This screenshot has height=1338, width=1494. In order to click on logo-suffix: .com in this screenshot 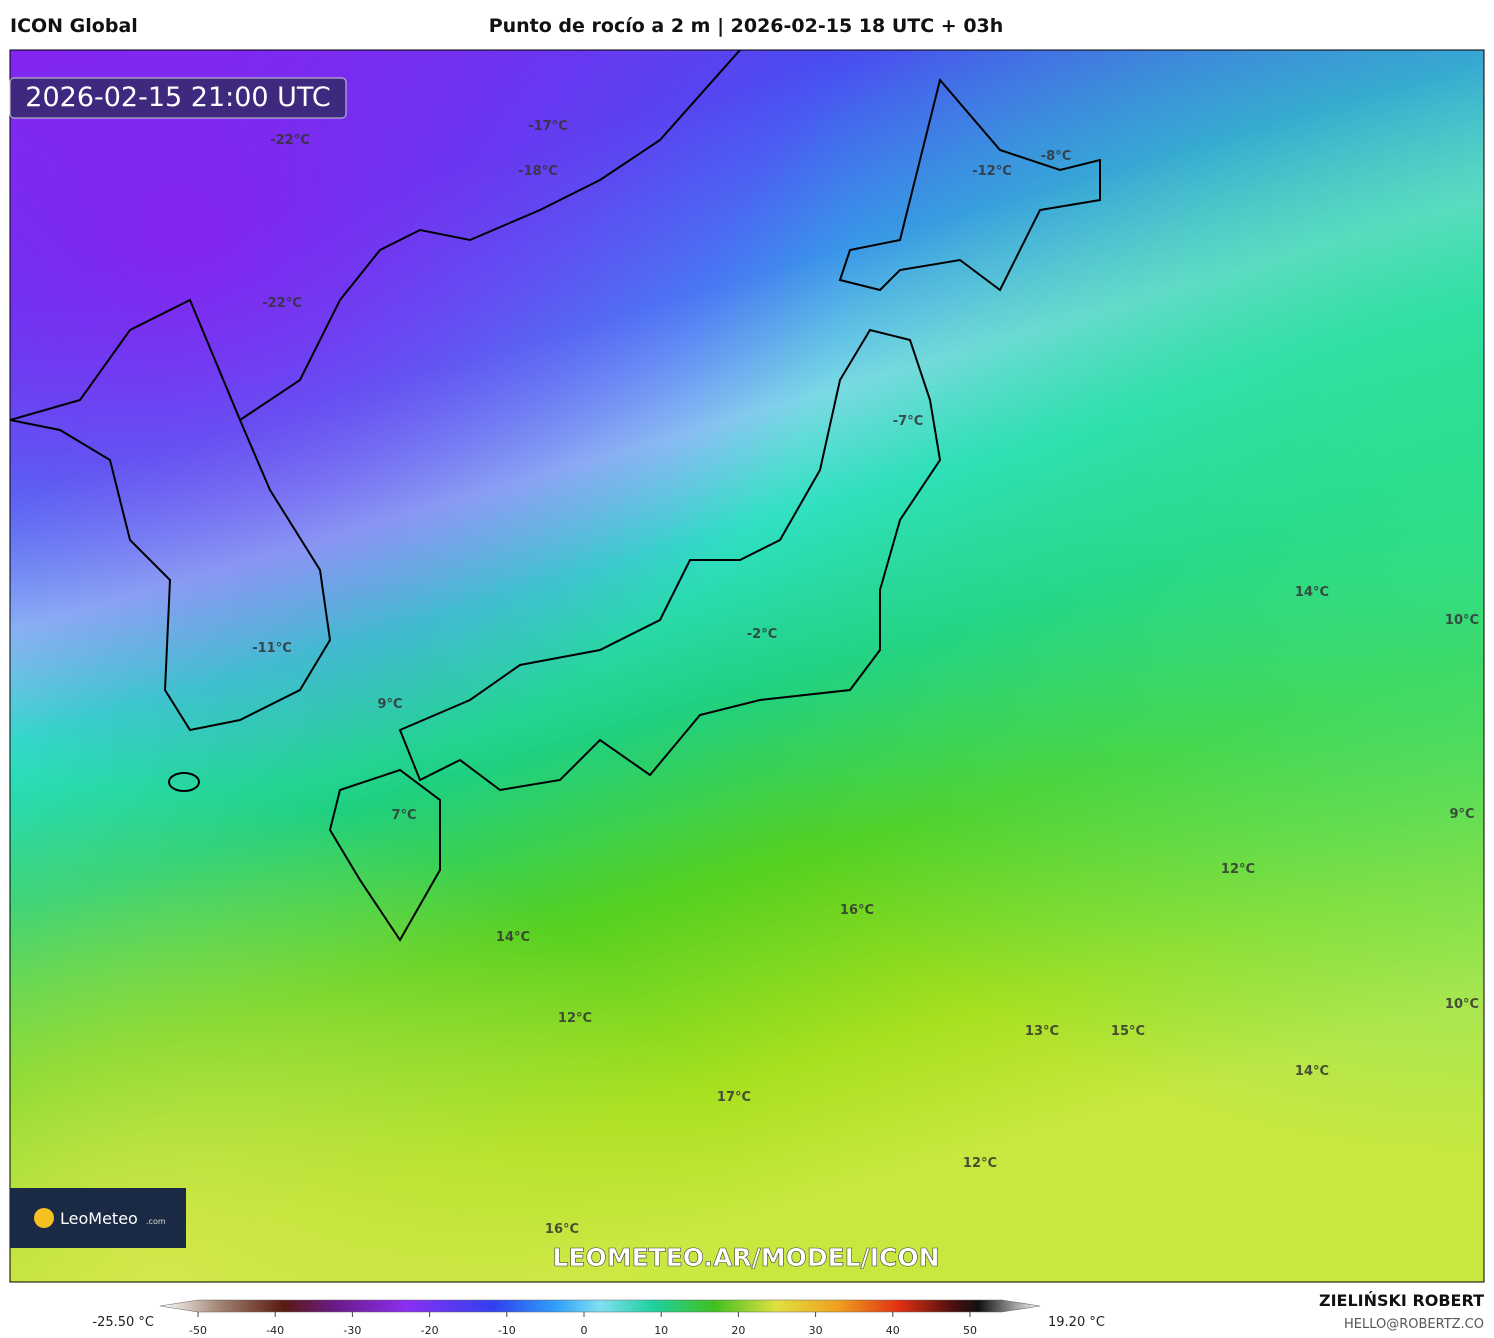, I will do `click(156, 1221)`.